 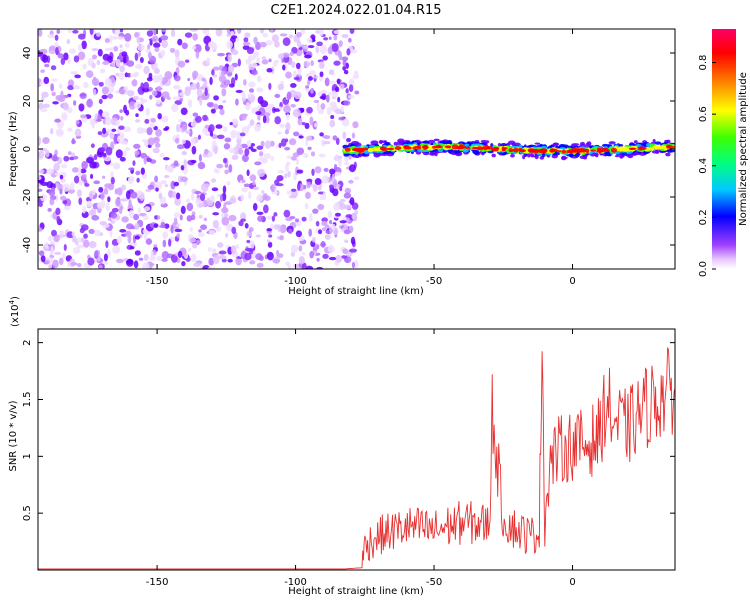 I want to click on spectrogram-ytick-label: 0, so click(x=27, y=149).